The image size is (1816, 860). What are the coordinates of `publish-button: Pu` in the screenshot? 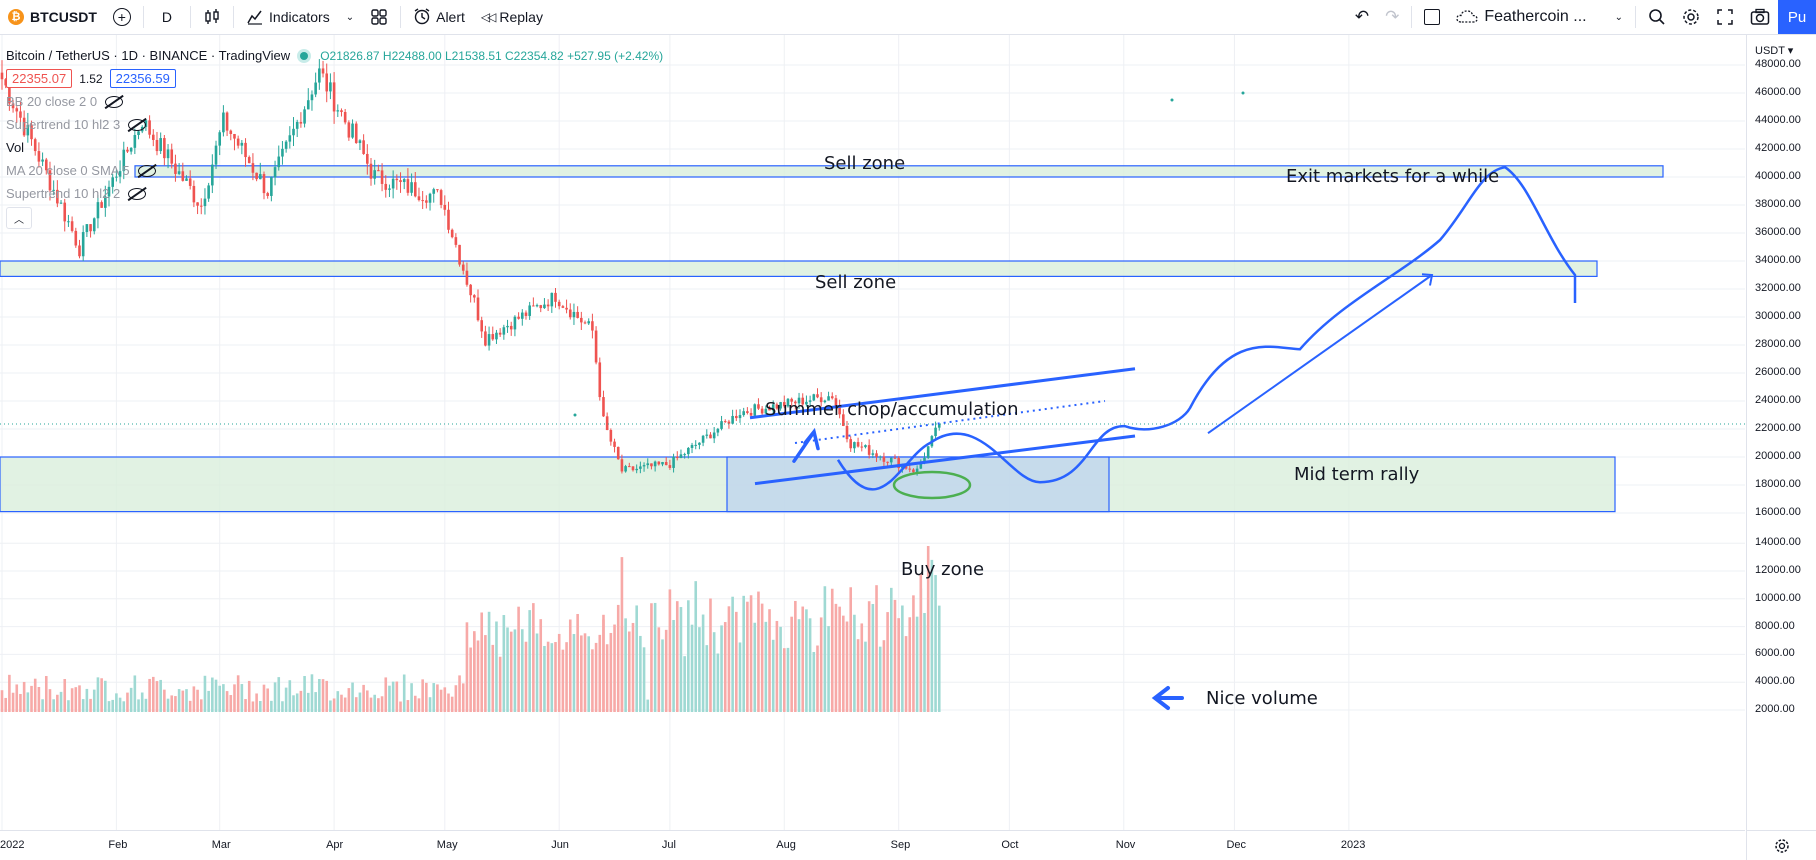 It's located at (1797, 17).